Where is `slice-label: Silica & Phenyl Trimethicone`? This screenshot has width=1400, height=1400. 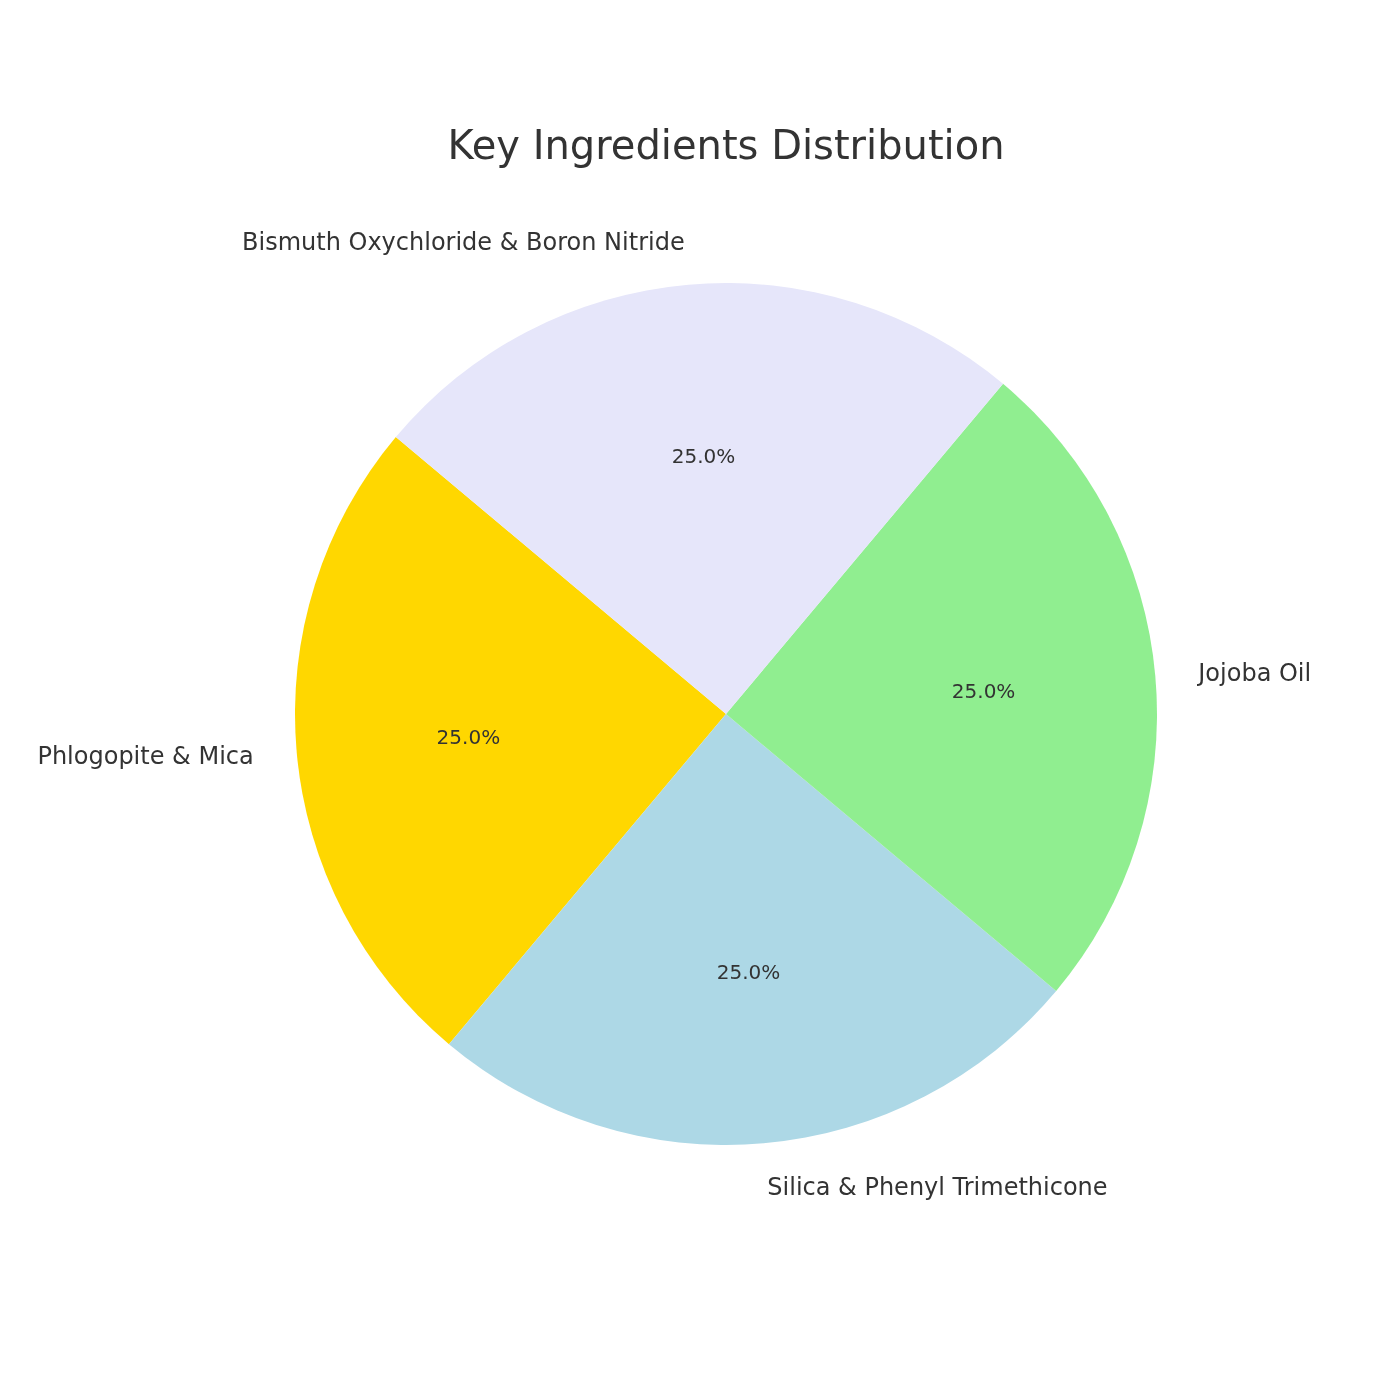 slice-label: Silica & Phenyl Trimethicone is located at coordinates (937, 1186).